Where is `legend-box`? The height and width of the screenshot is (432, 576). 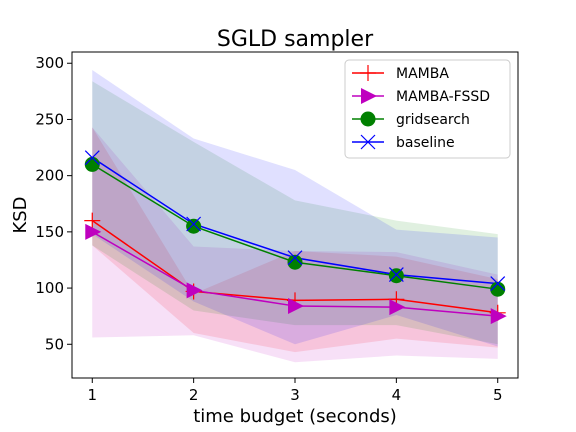 legend-box is located at coordinates (427, 109).